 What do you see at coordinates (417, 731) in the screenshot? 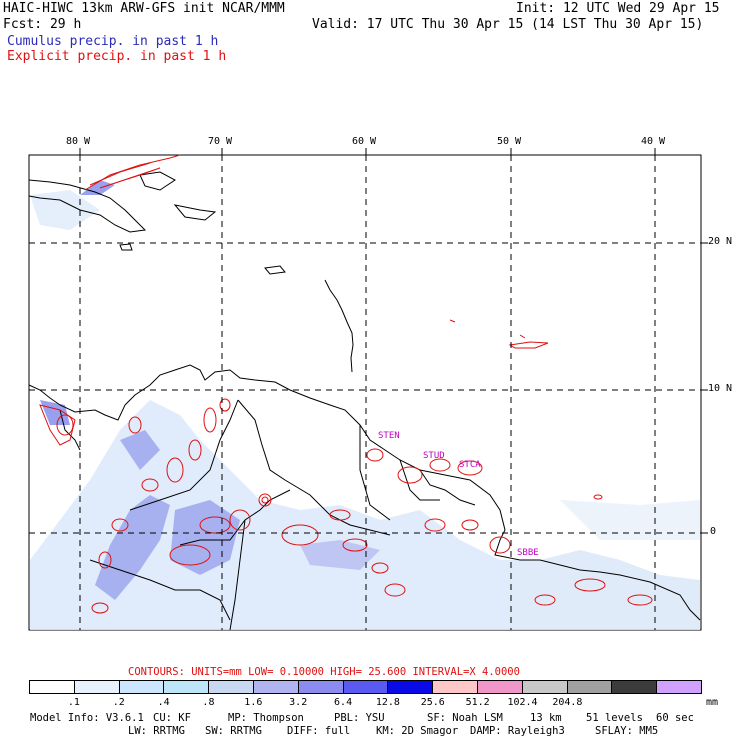
I see `footer-km: KM: 2D Smagor` at bounding box center [417, 731].